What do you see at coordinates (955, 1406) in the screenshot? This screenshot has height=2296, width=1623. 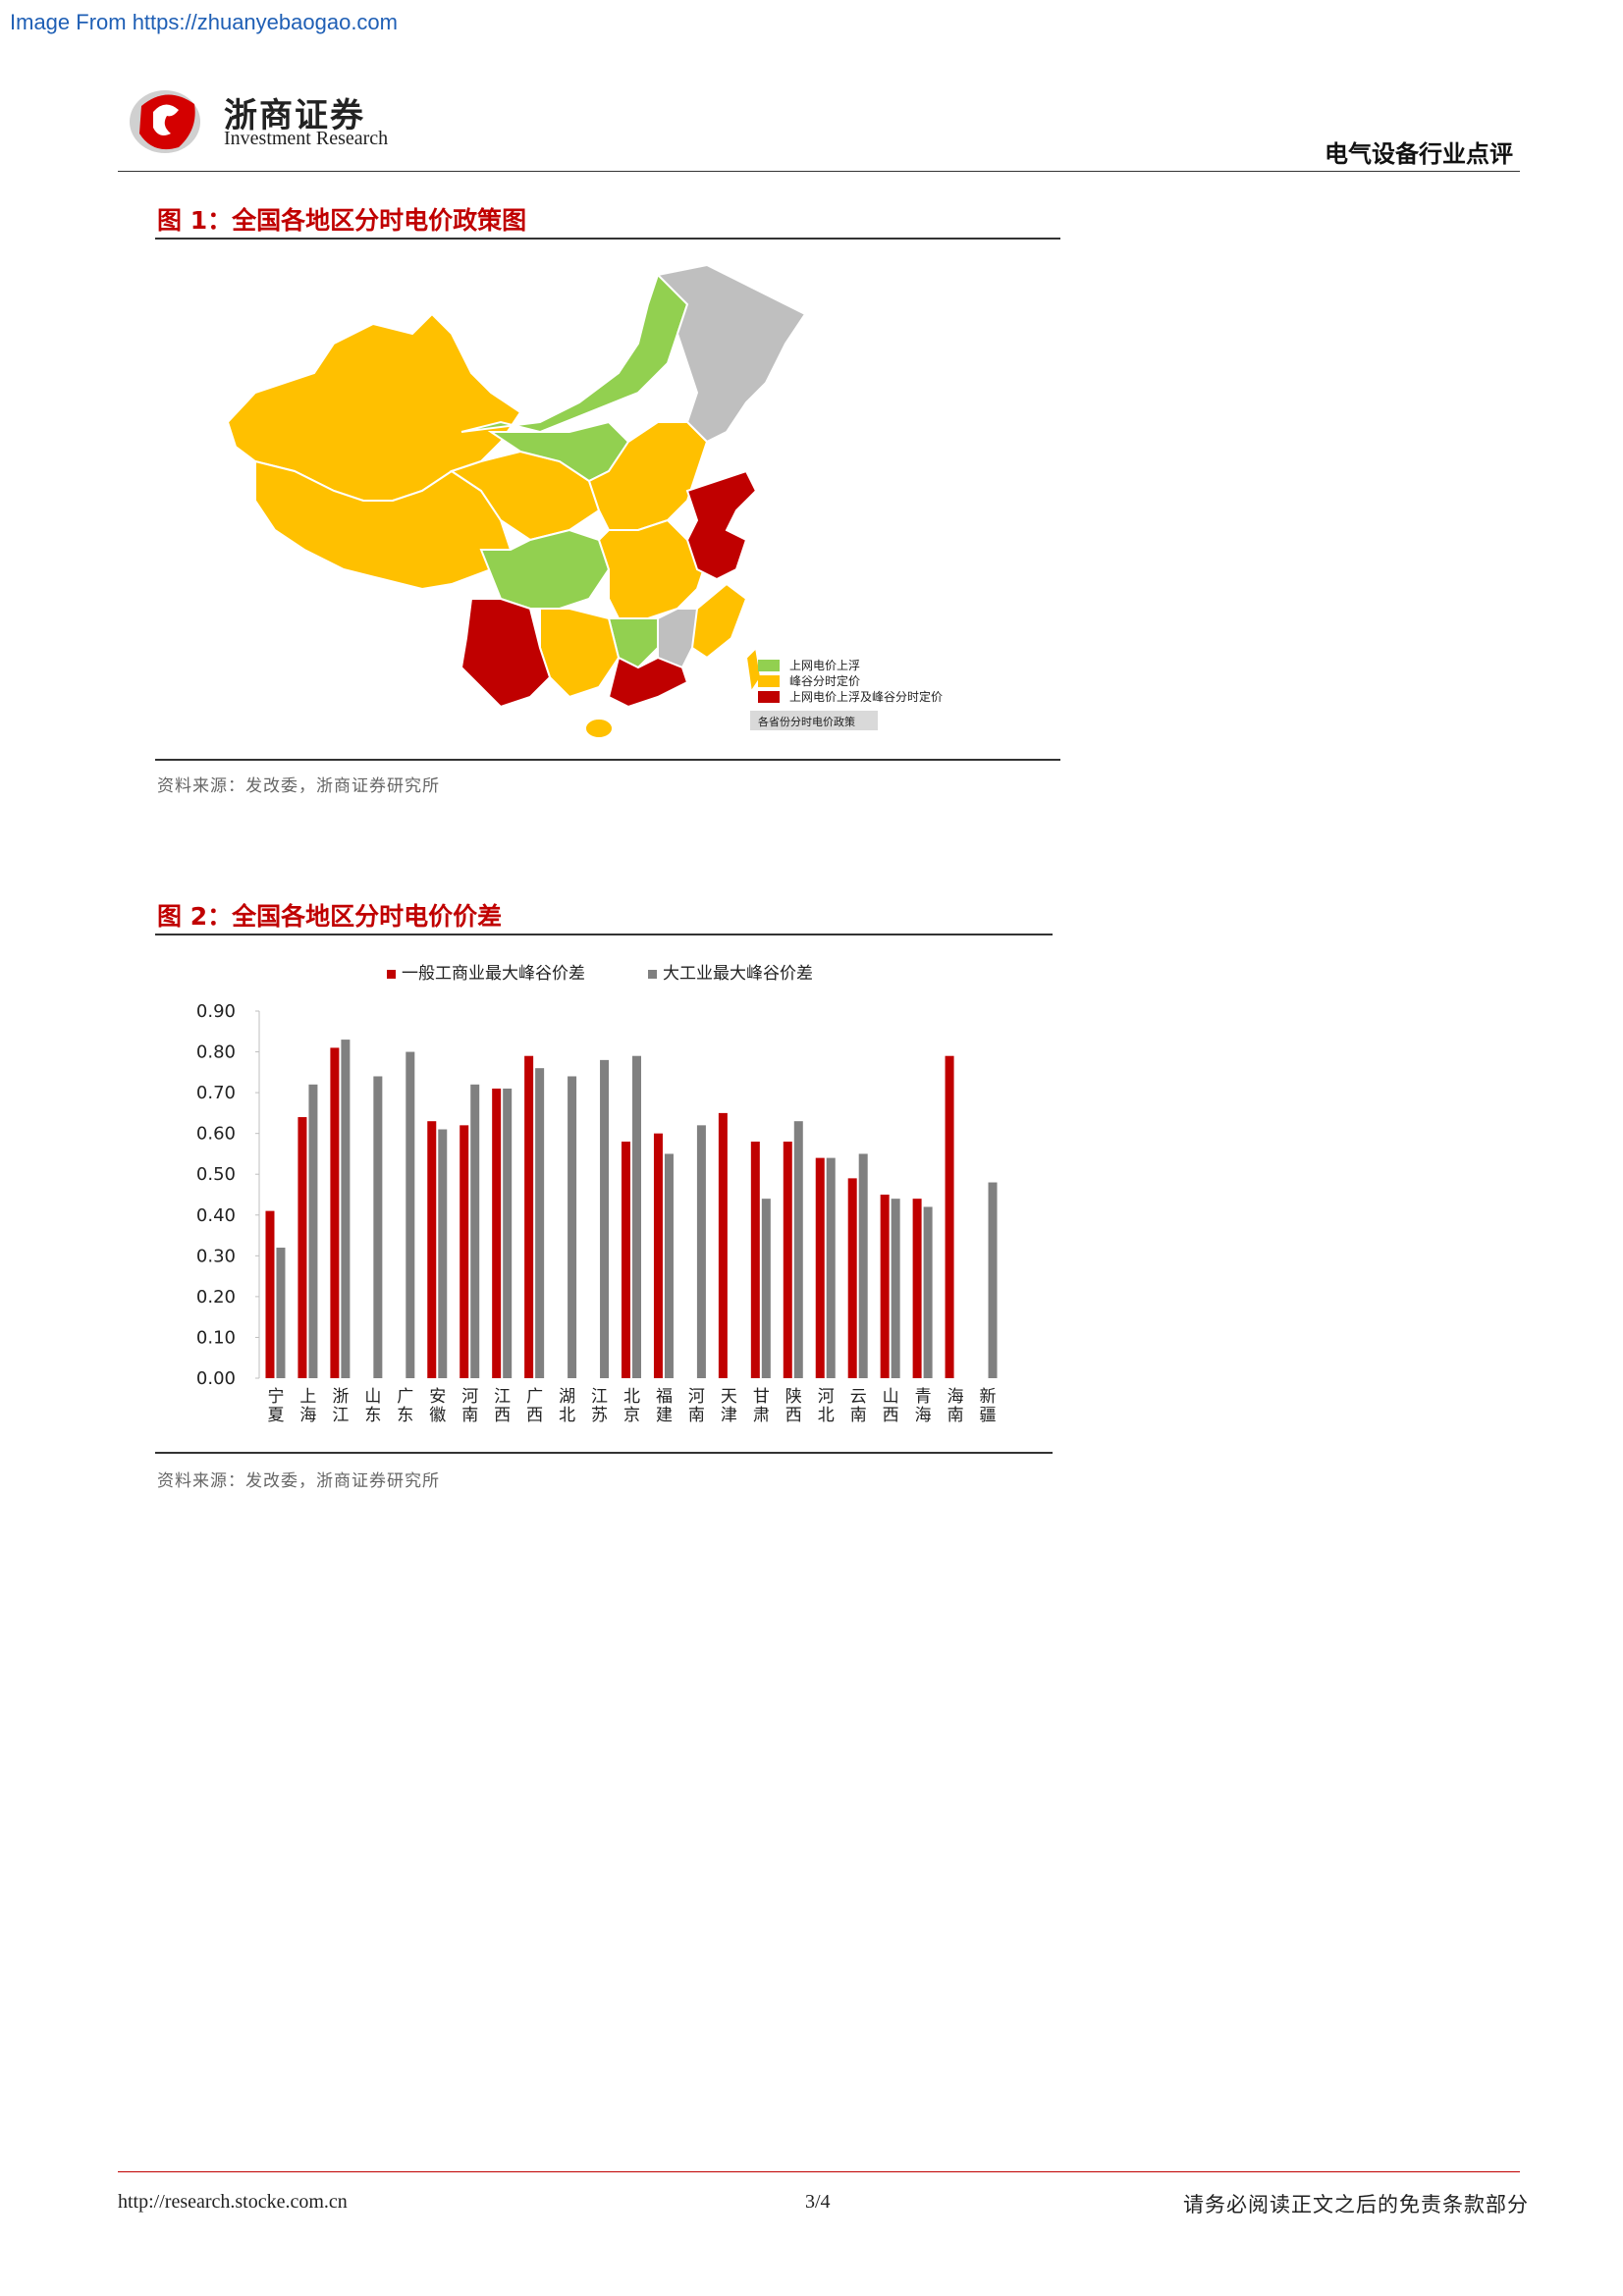 I see `x-category-label: 海南` at bounding box center [955, 1406].